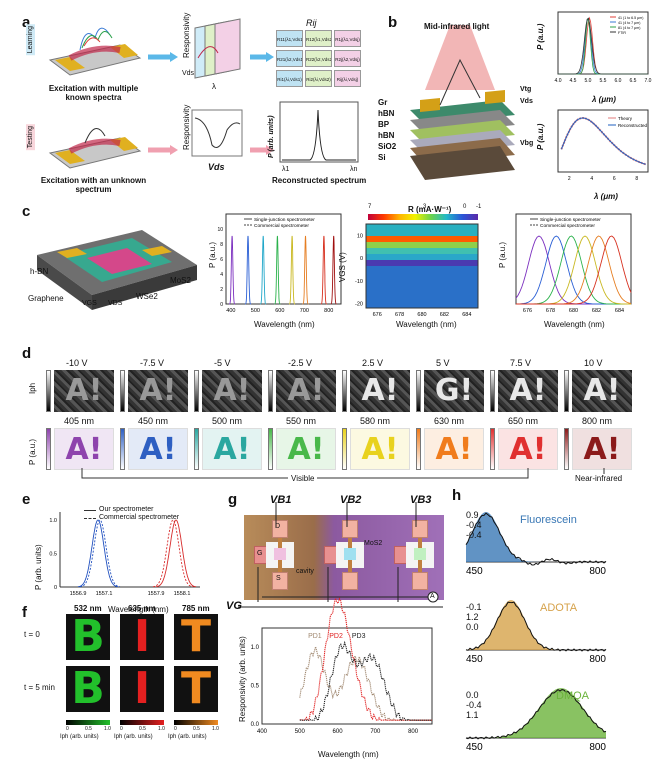  Describe the element at coordinates (216, 167) in the screenshot. I see `a-vds-label-2: Vds` at that location.